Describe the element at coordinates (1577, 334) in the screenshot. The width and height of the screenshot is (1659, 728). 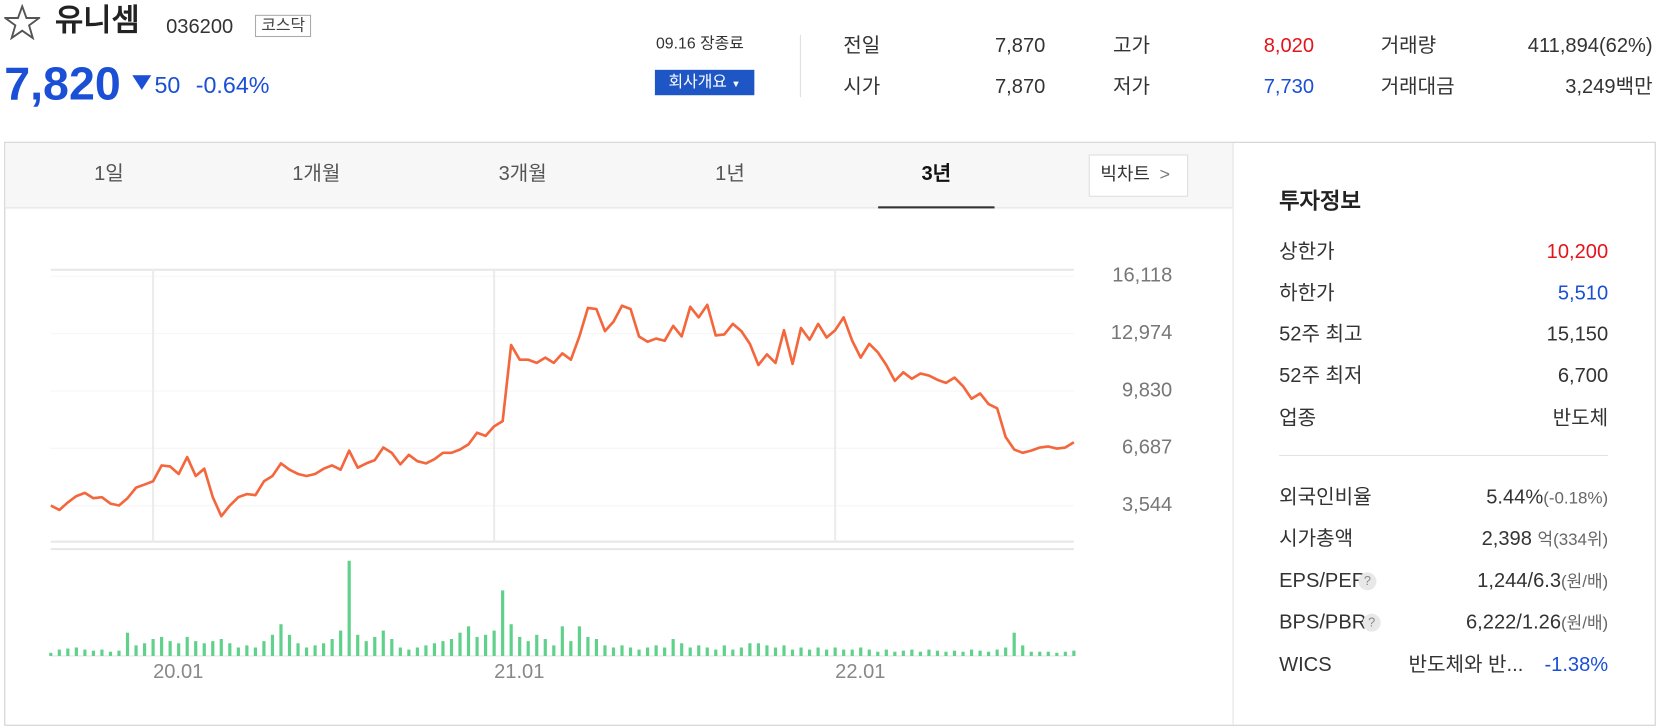
I see `info-value: 15,150` at that location.